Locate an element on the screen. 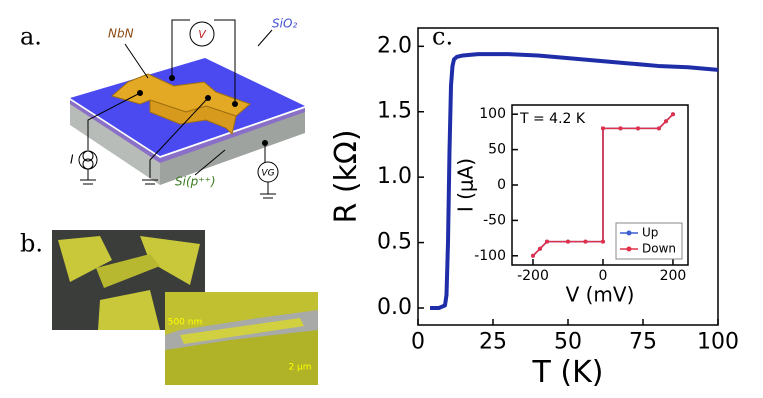 This screenshot has width=763, height=398. y-tick-label: 1.0 is located at coordinates (394, 176).